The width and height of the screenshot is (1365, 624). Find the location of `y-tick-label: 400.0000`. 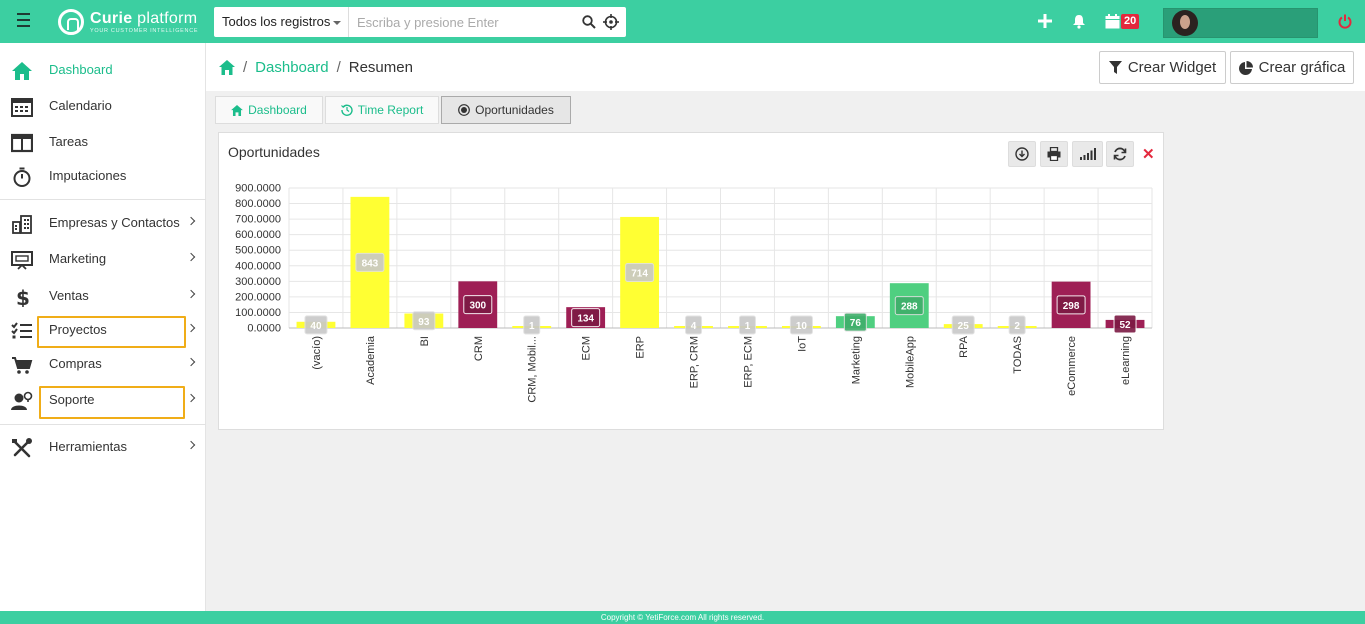

y-tick-label: 400.0000 is located at coordinates (258, 266).